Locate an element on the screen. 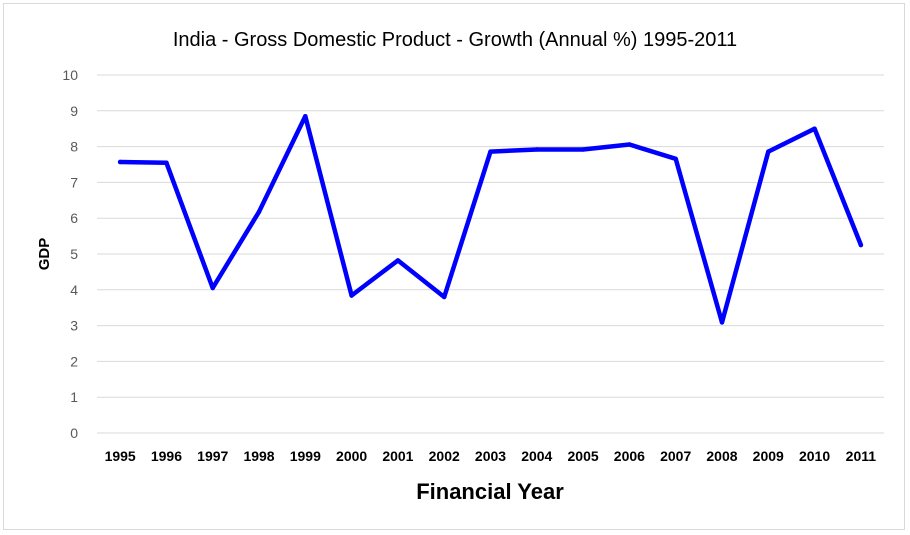  x-tick-label: 1995 is located at coordinates (120, 456).